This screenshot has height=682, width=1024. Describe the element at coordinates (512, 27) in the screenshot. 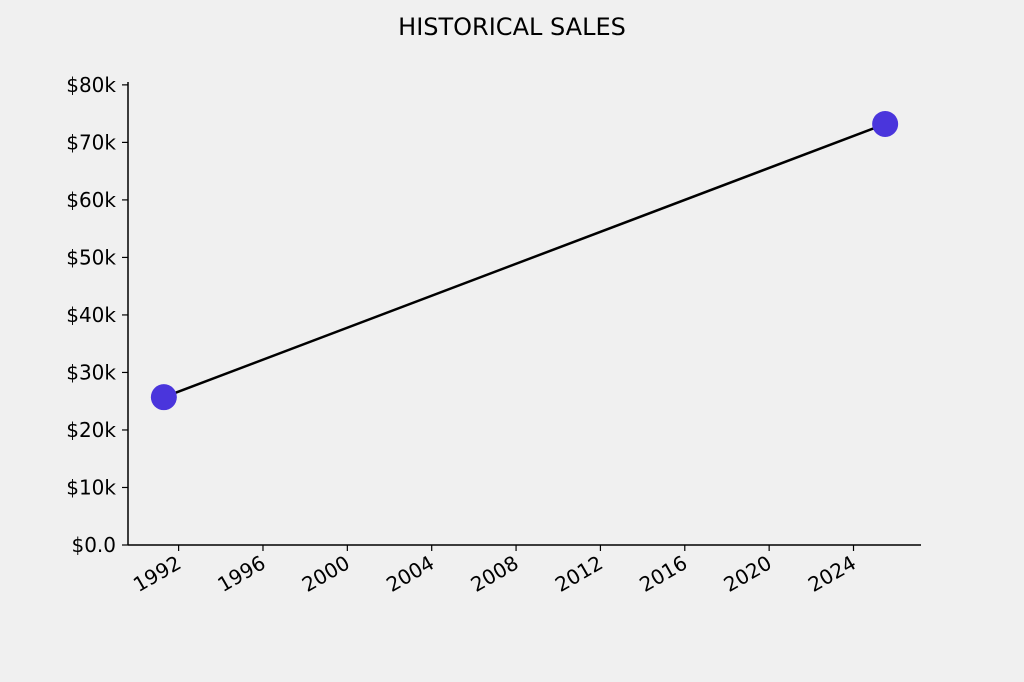

I see `chart-title: HISTORICAL SALES` at that location.